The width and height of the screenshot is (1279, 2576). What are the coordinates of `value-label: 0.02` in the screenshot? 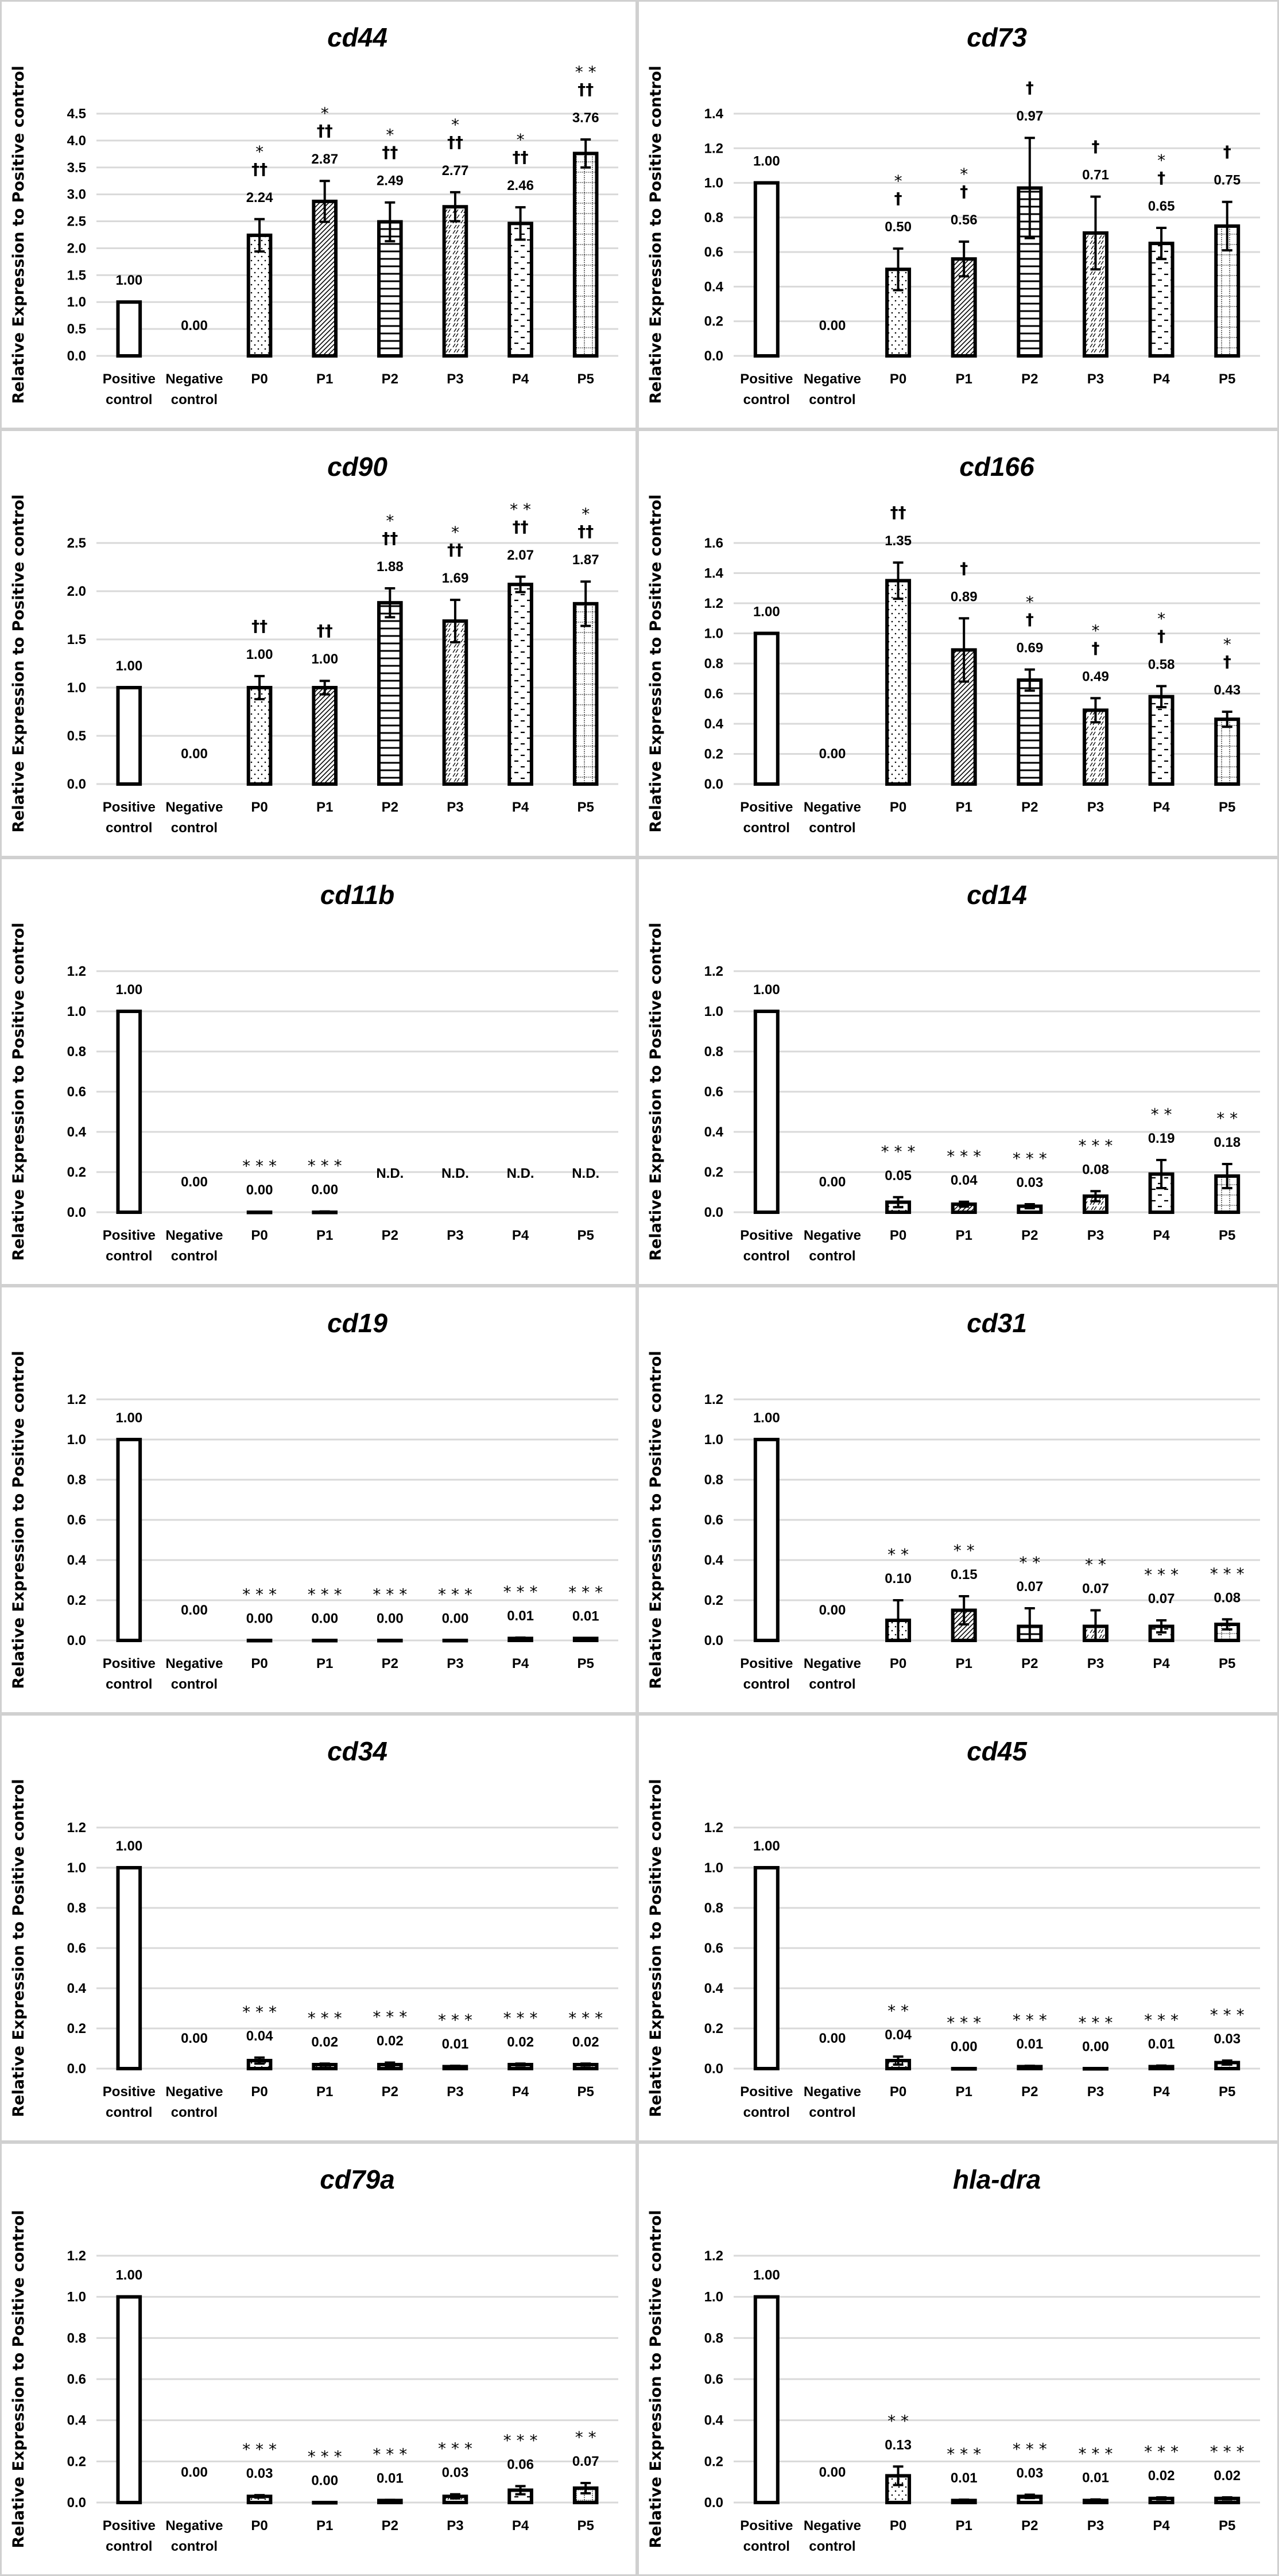 It's located at (324, 2042).